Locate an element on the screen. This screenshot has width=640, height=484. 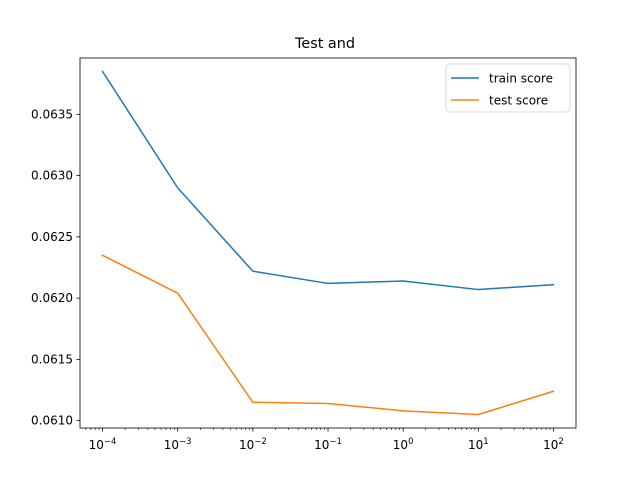
y-axis: 0.0610 0.0615 0.0620 0.0625 0.0630 0.0635 is located at coordinates (55, 267).